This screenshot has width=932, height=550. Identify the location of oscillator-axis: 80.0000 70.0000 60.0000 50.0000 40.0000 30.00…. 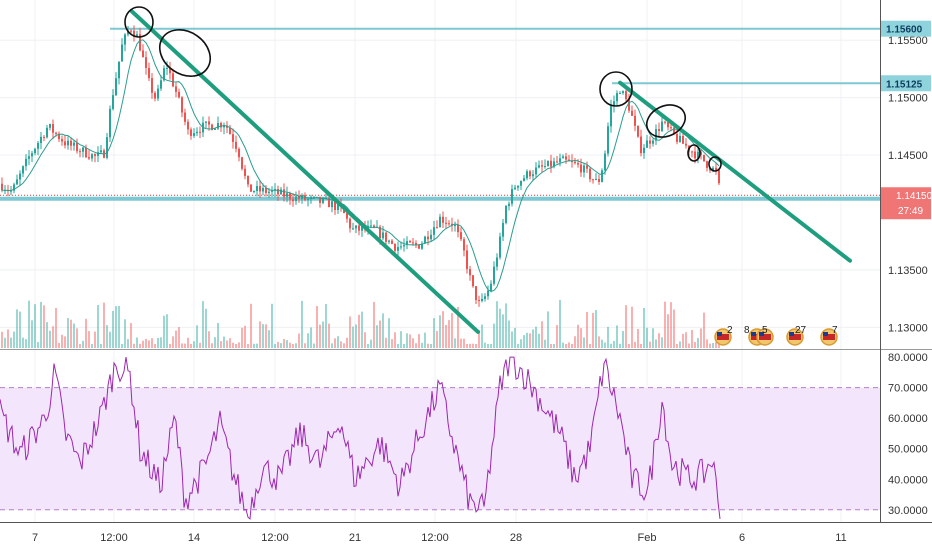
(908, 434).